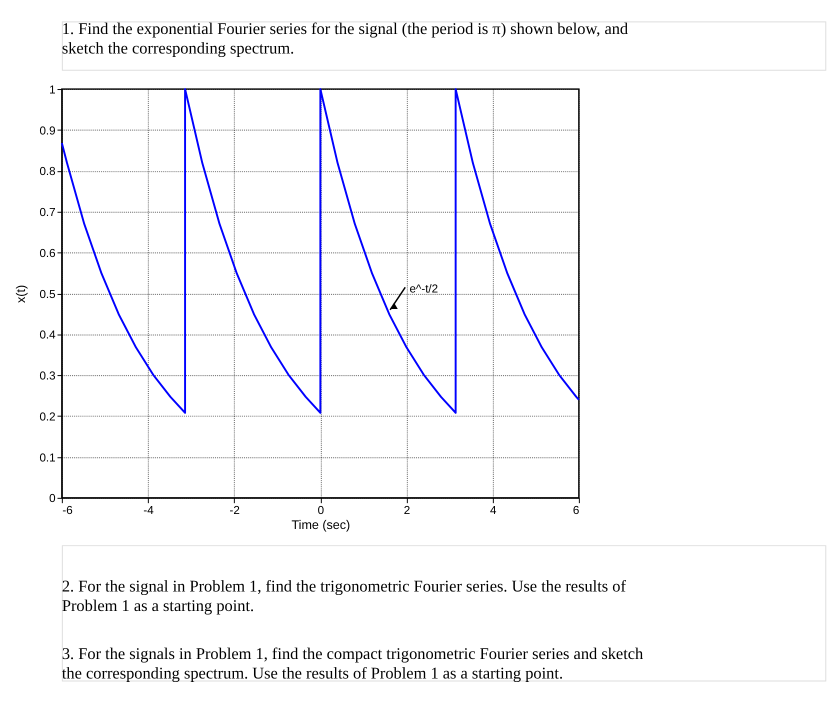 This screenshot has width=834, height=705. What do you see at coordinates (47, 336) in the screenshot?
I see `y-tick-label: 0.4` at bounding box center [47, 336].